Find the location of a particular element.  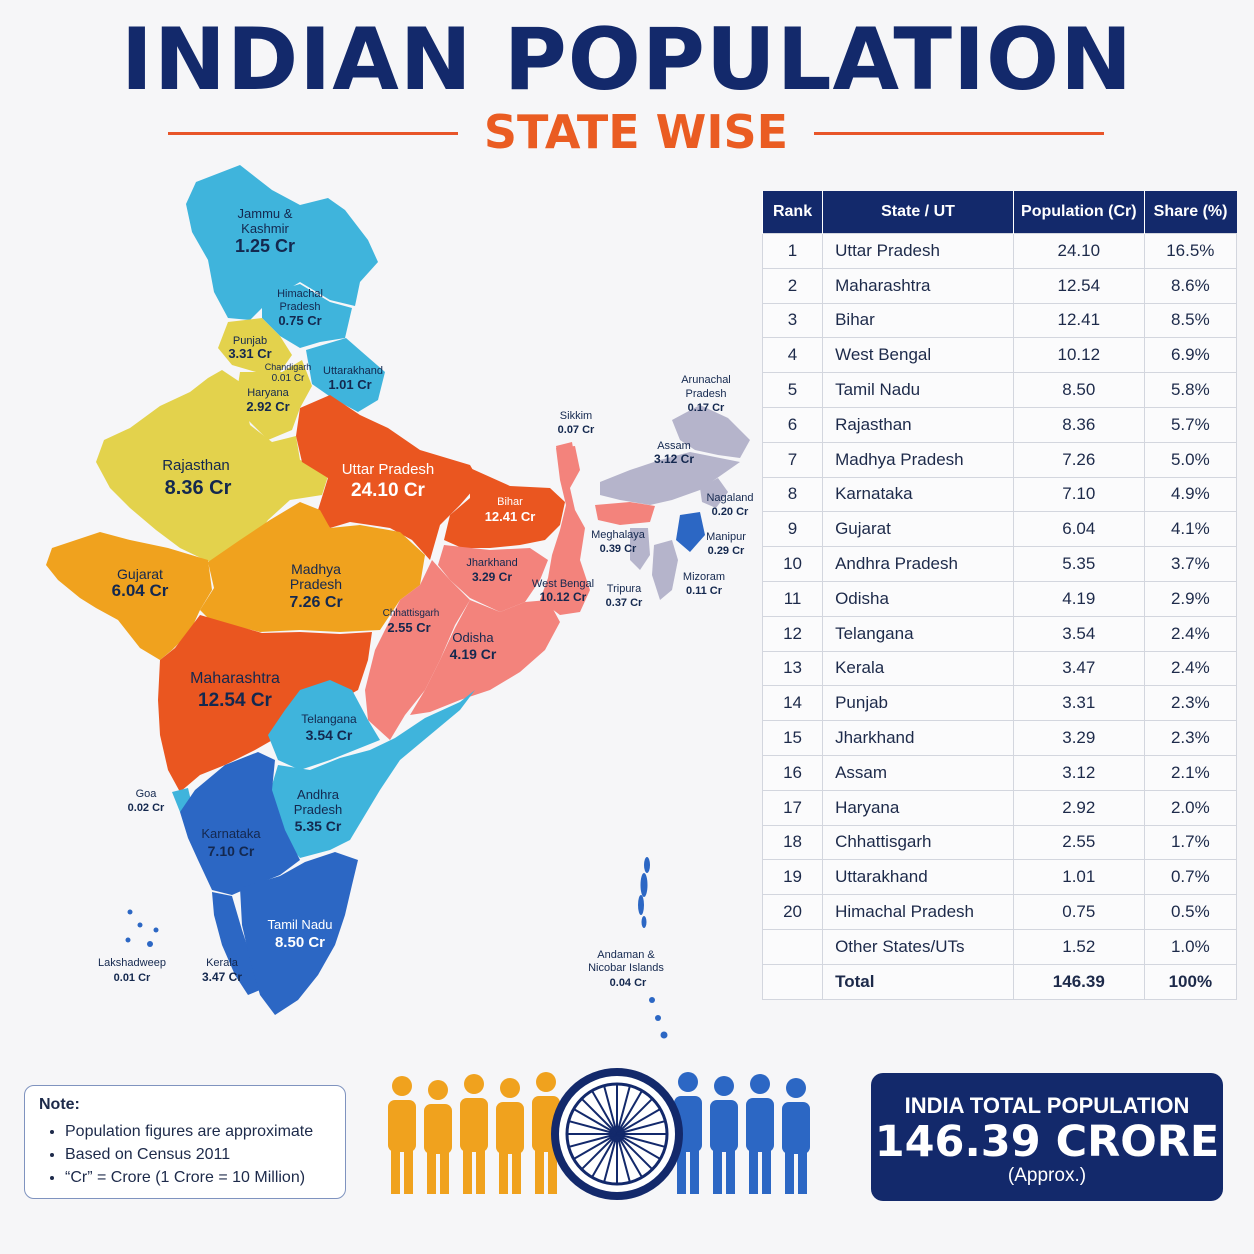

cell-state: Maharashtra is located at coordinates (918, 285).